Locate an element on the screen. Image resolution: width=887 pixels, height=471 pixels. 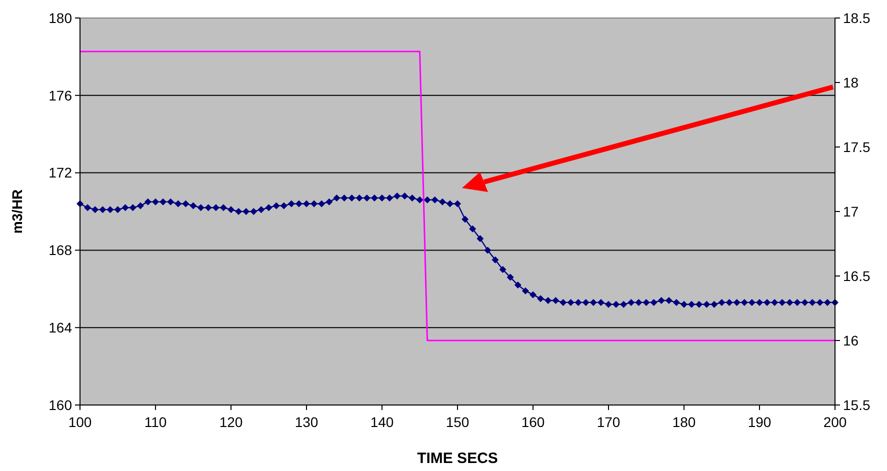
y-tick-label: 160 is located at coordinates (60, 404).